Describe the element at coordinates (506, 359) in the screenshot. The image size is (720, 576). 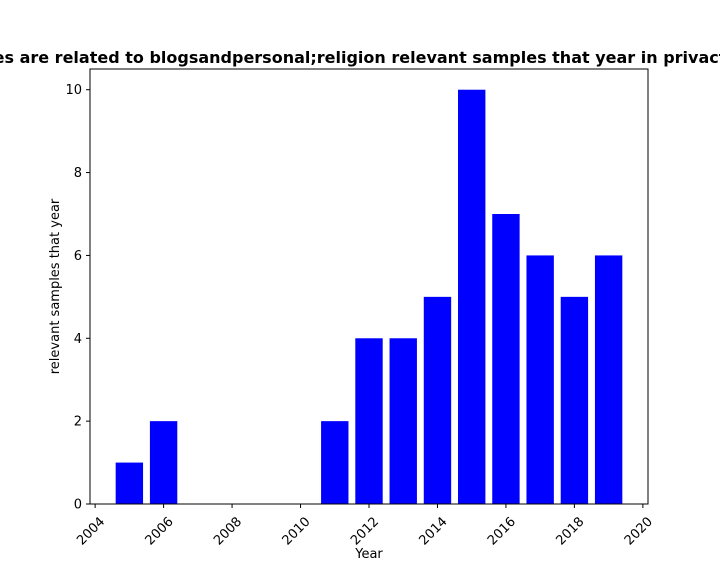
I see `bar-2016` at that location.